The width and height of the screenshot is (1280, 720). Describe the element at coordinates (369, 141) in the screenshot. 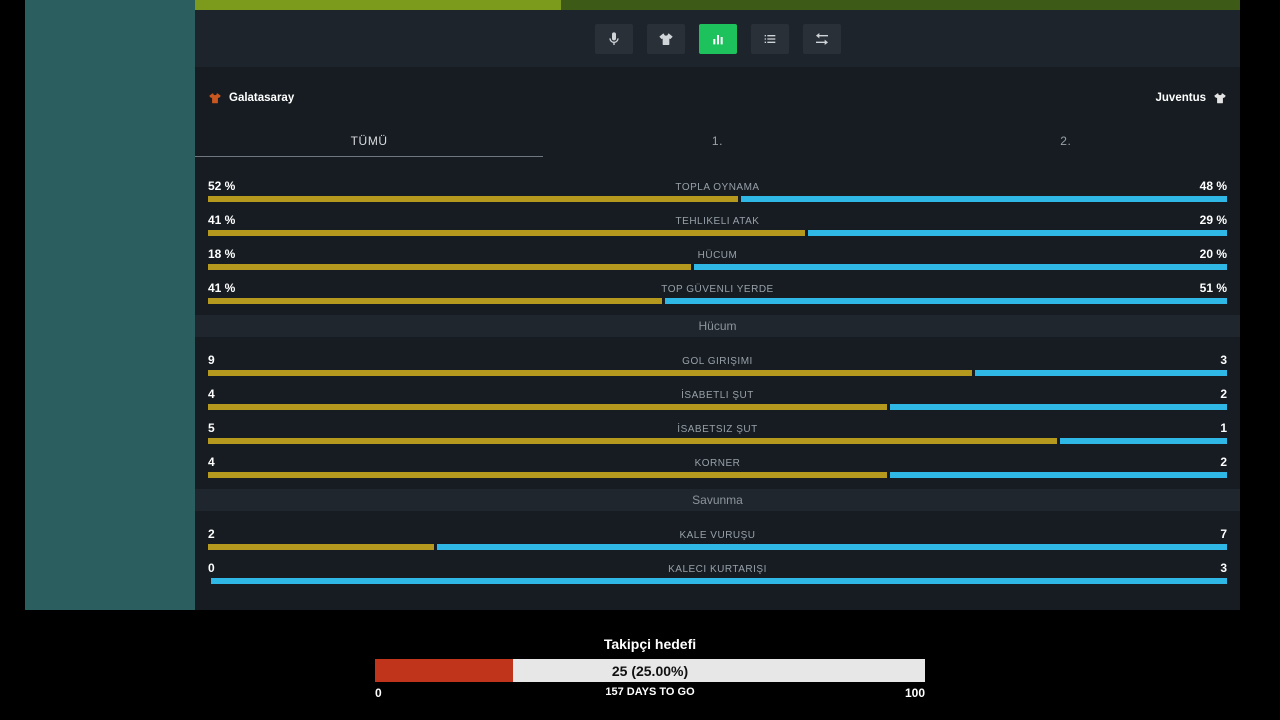

I see `tab-all: TÜMÜ` at that location.